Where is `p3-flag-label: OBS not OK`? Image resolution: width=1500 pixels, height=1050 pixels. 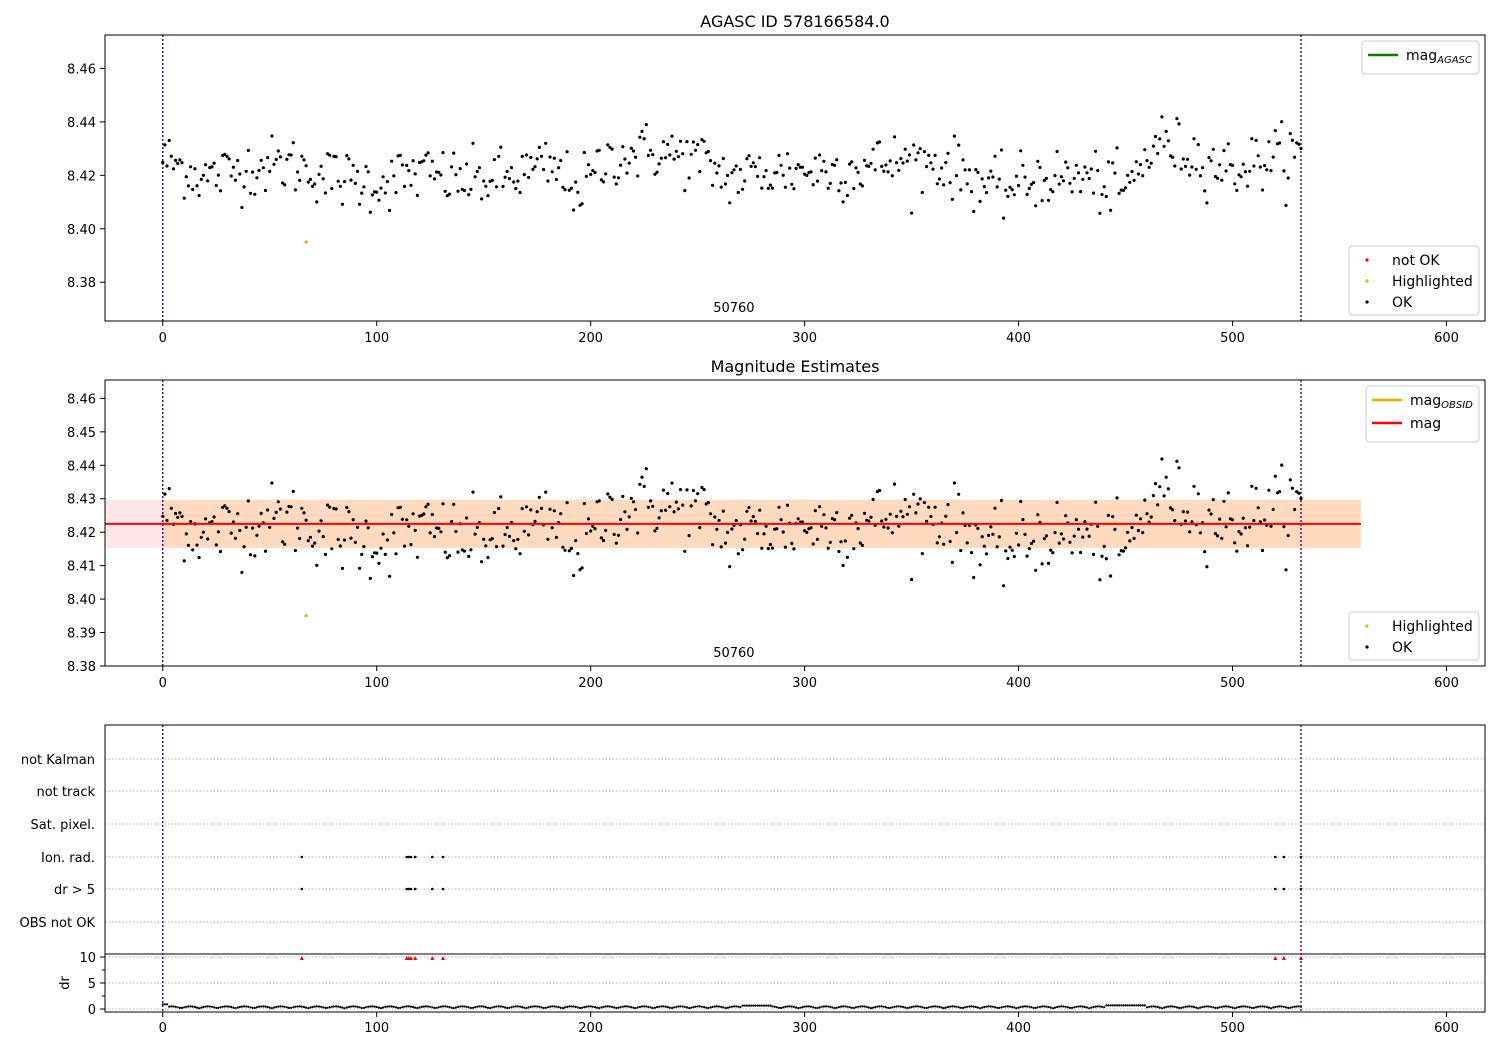
p3-flag-label: OBS not OK is located at coordinates (58, 923).